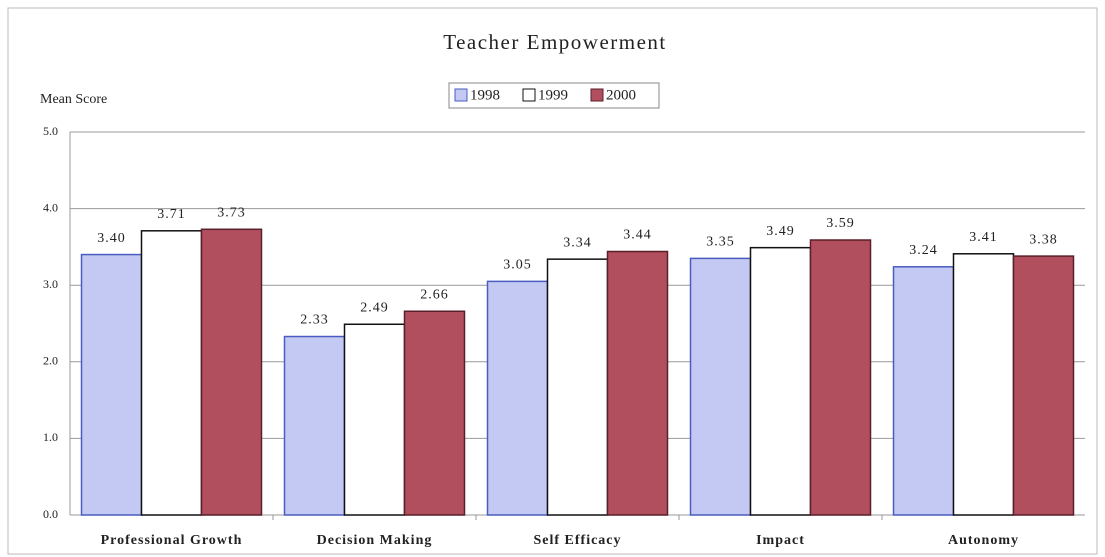 The image size is (1105, 557). Describe the element at coordinates (50, 514) in the screenshot. I see `y-tick-label: 0.0` at that location.